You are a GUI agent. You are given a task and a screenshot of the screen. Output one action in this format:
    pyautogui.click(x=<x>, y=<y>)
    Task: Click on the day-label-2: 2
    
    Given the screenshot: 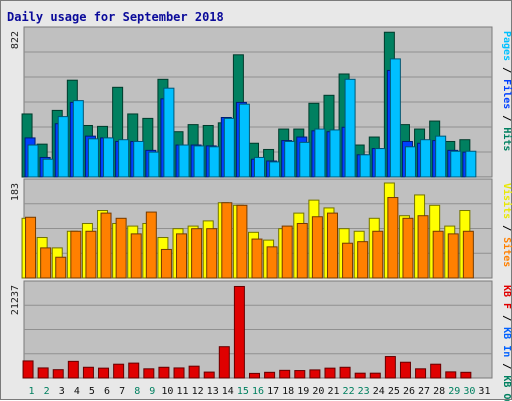 What is the action you would take?
    pyautogui.click(x=47, y=391)
    